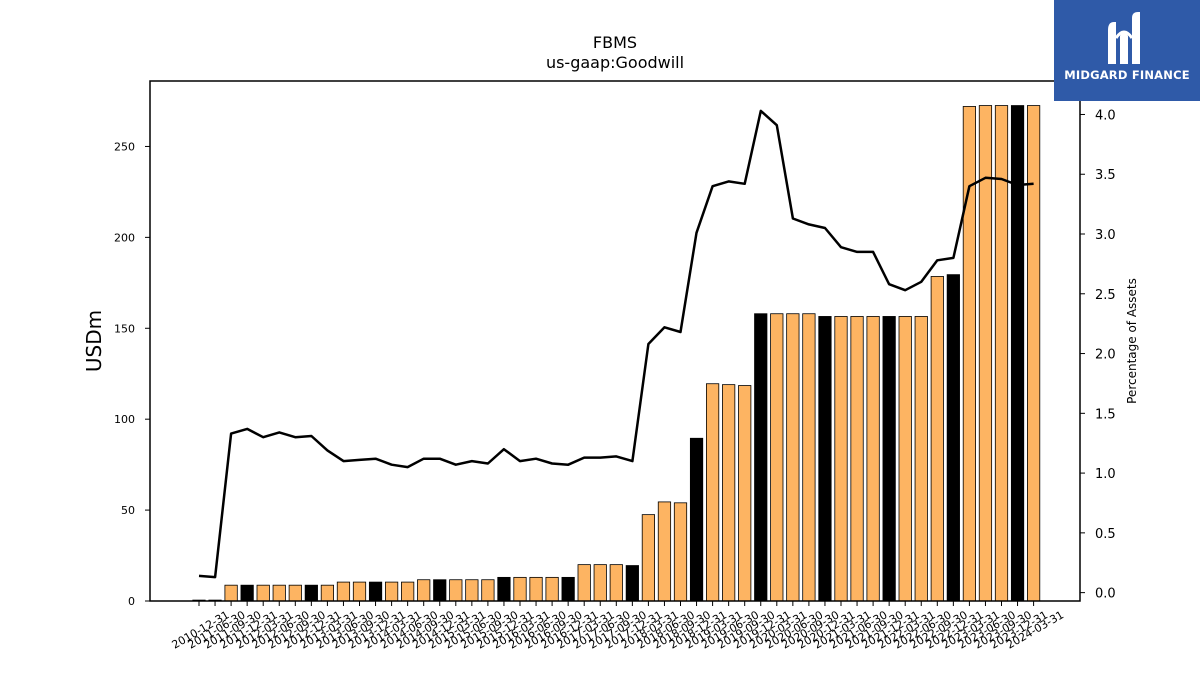  I want to click on y-tick-label: 150, so click(124, 328).